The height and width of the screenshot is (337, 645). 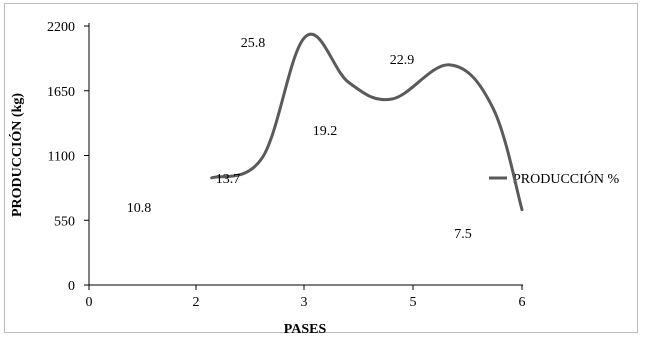 I want to click on data-label: 22.9, so click(x=402, y=60).